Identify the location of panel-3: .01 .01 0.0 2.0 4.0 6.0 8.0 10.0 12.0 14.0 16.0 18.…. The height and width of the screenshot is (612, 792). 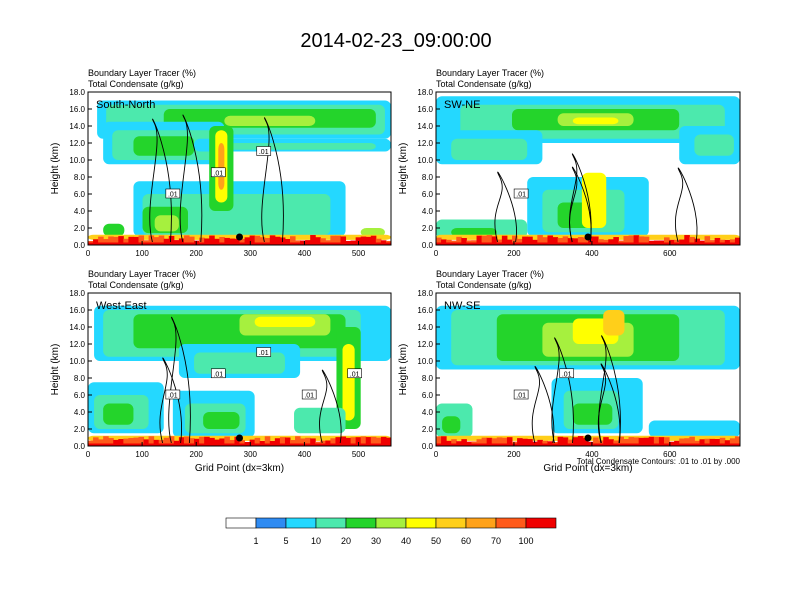
(569, 371).